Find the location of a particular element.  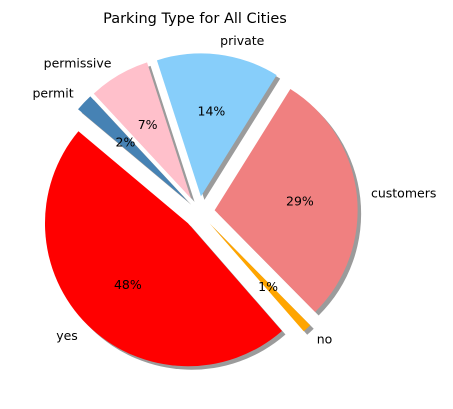

slice-permissive is located at coordinates (142, 130).